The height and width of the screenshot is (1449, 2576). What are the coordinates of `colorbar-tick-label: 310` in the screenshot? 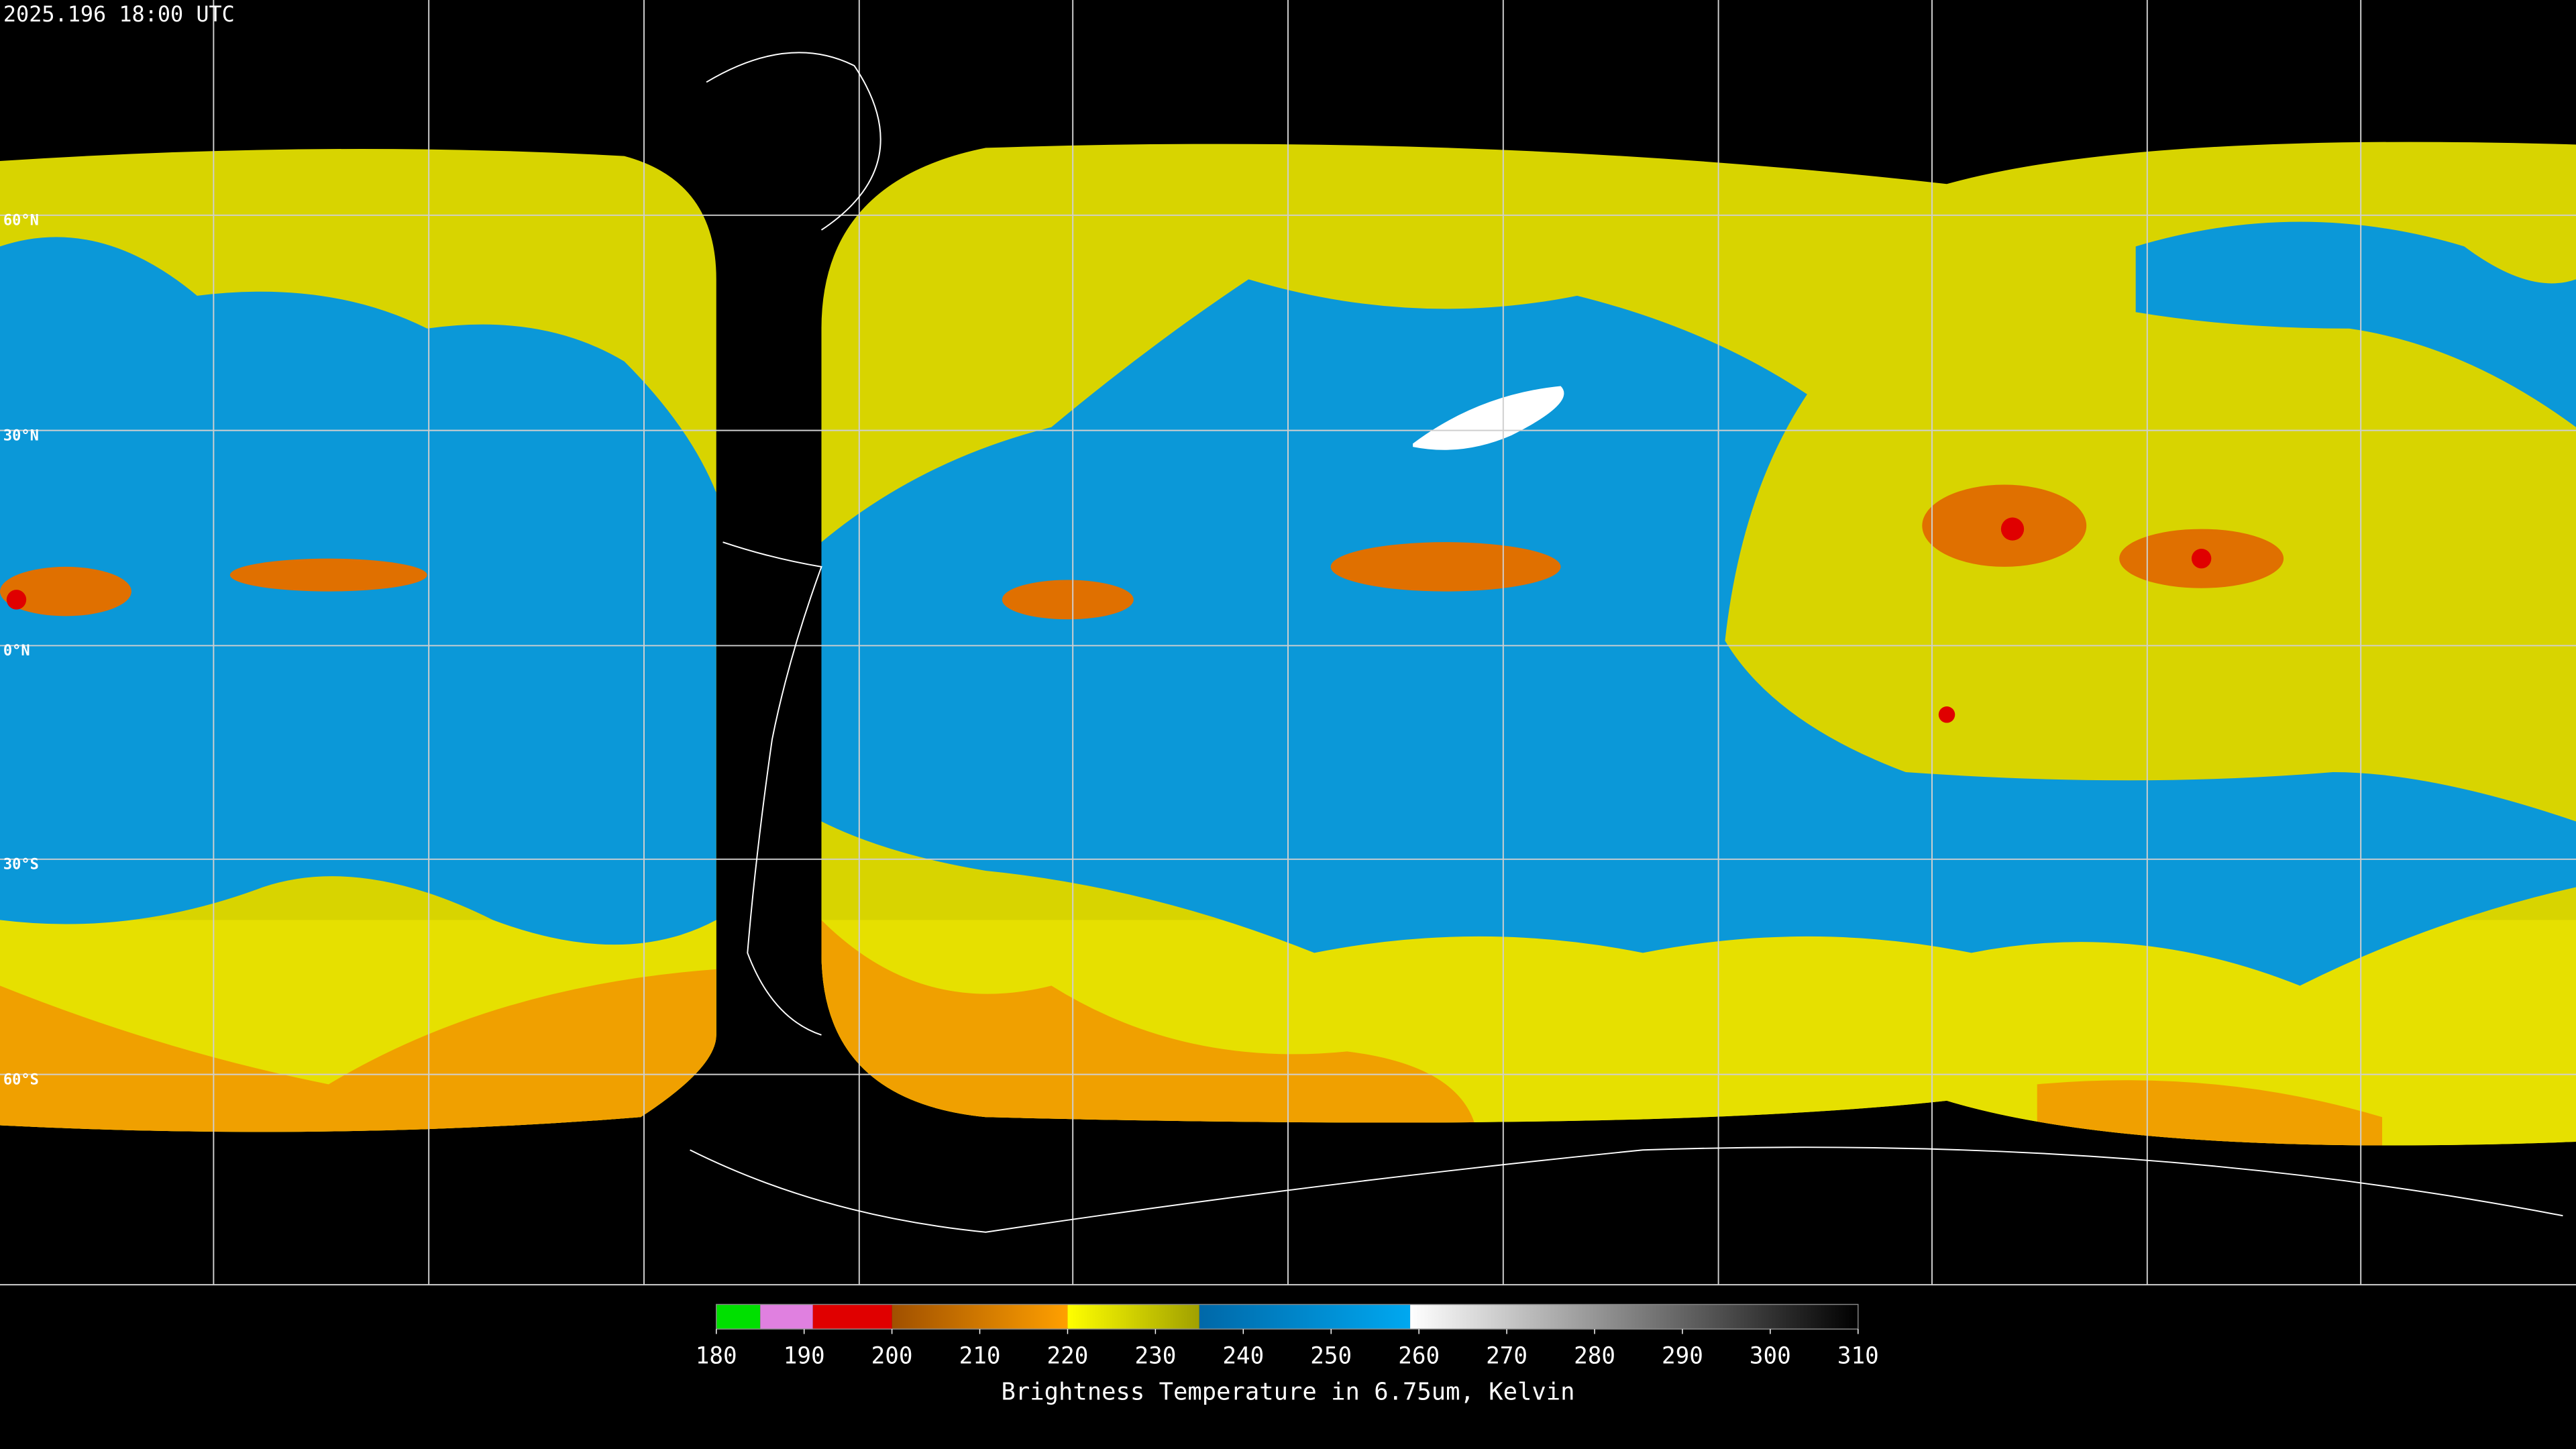 It's located at (1858, 1356).